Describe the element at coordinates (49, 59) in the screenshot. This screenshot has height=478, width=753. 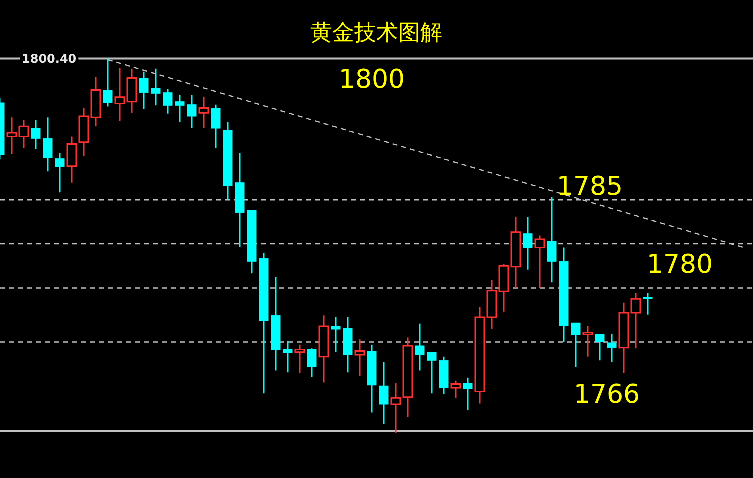
I see `annotation: 1800.40` at that location.